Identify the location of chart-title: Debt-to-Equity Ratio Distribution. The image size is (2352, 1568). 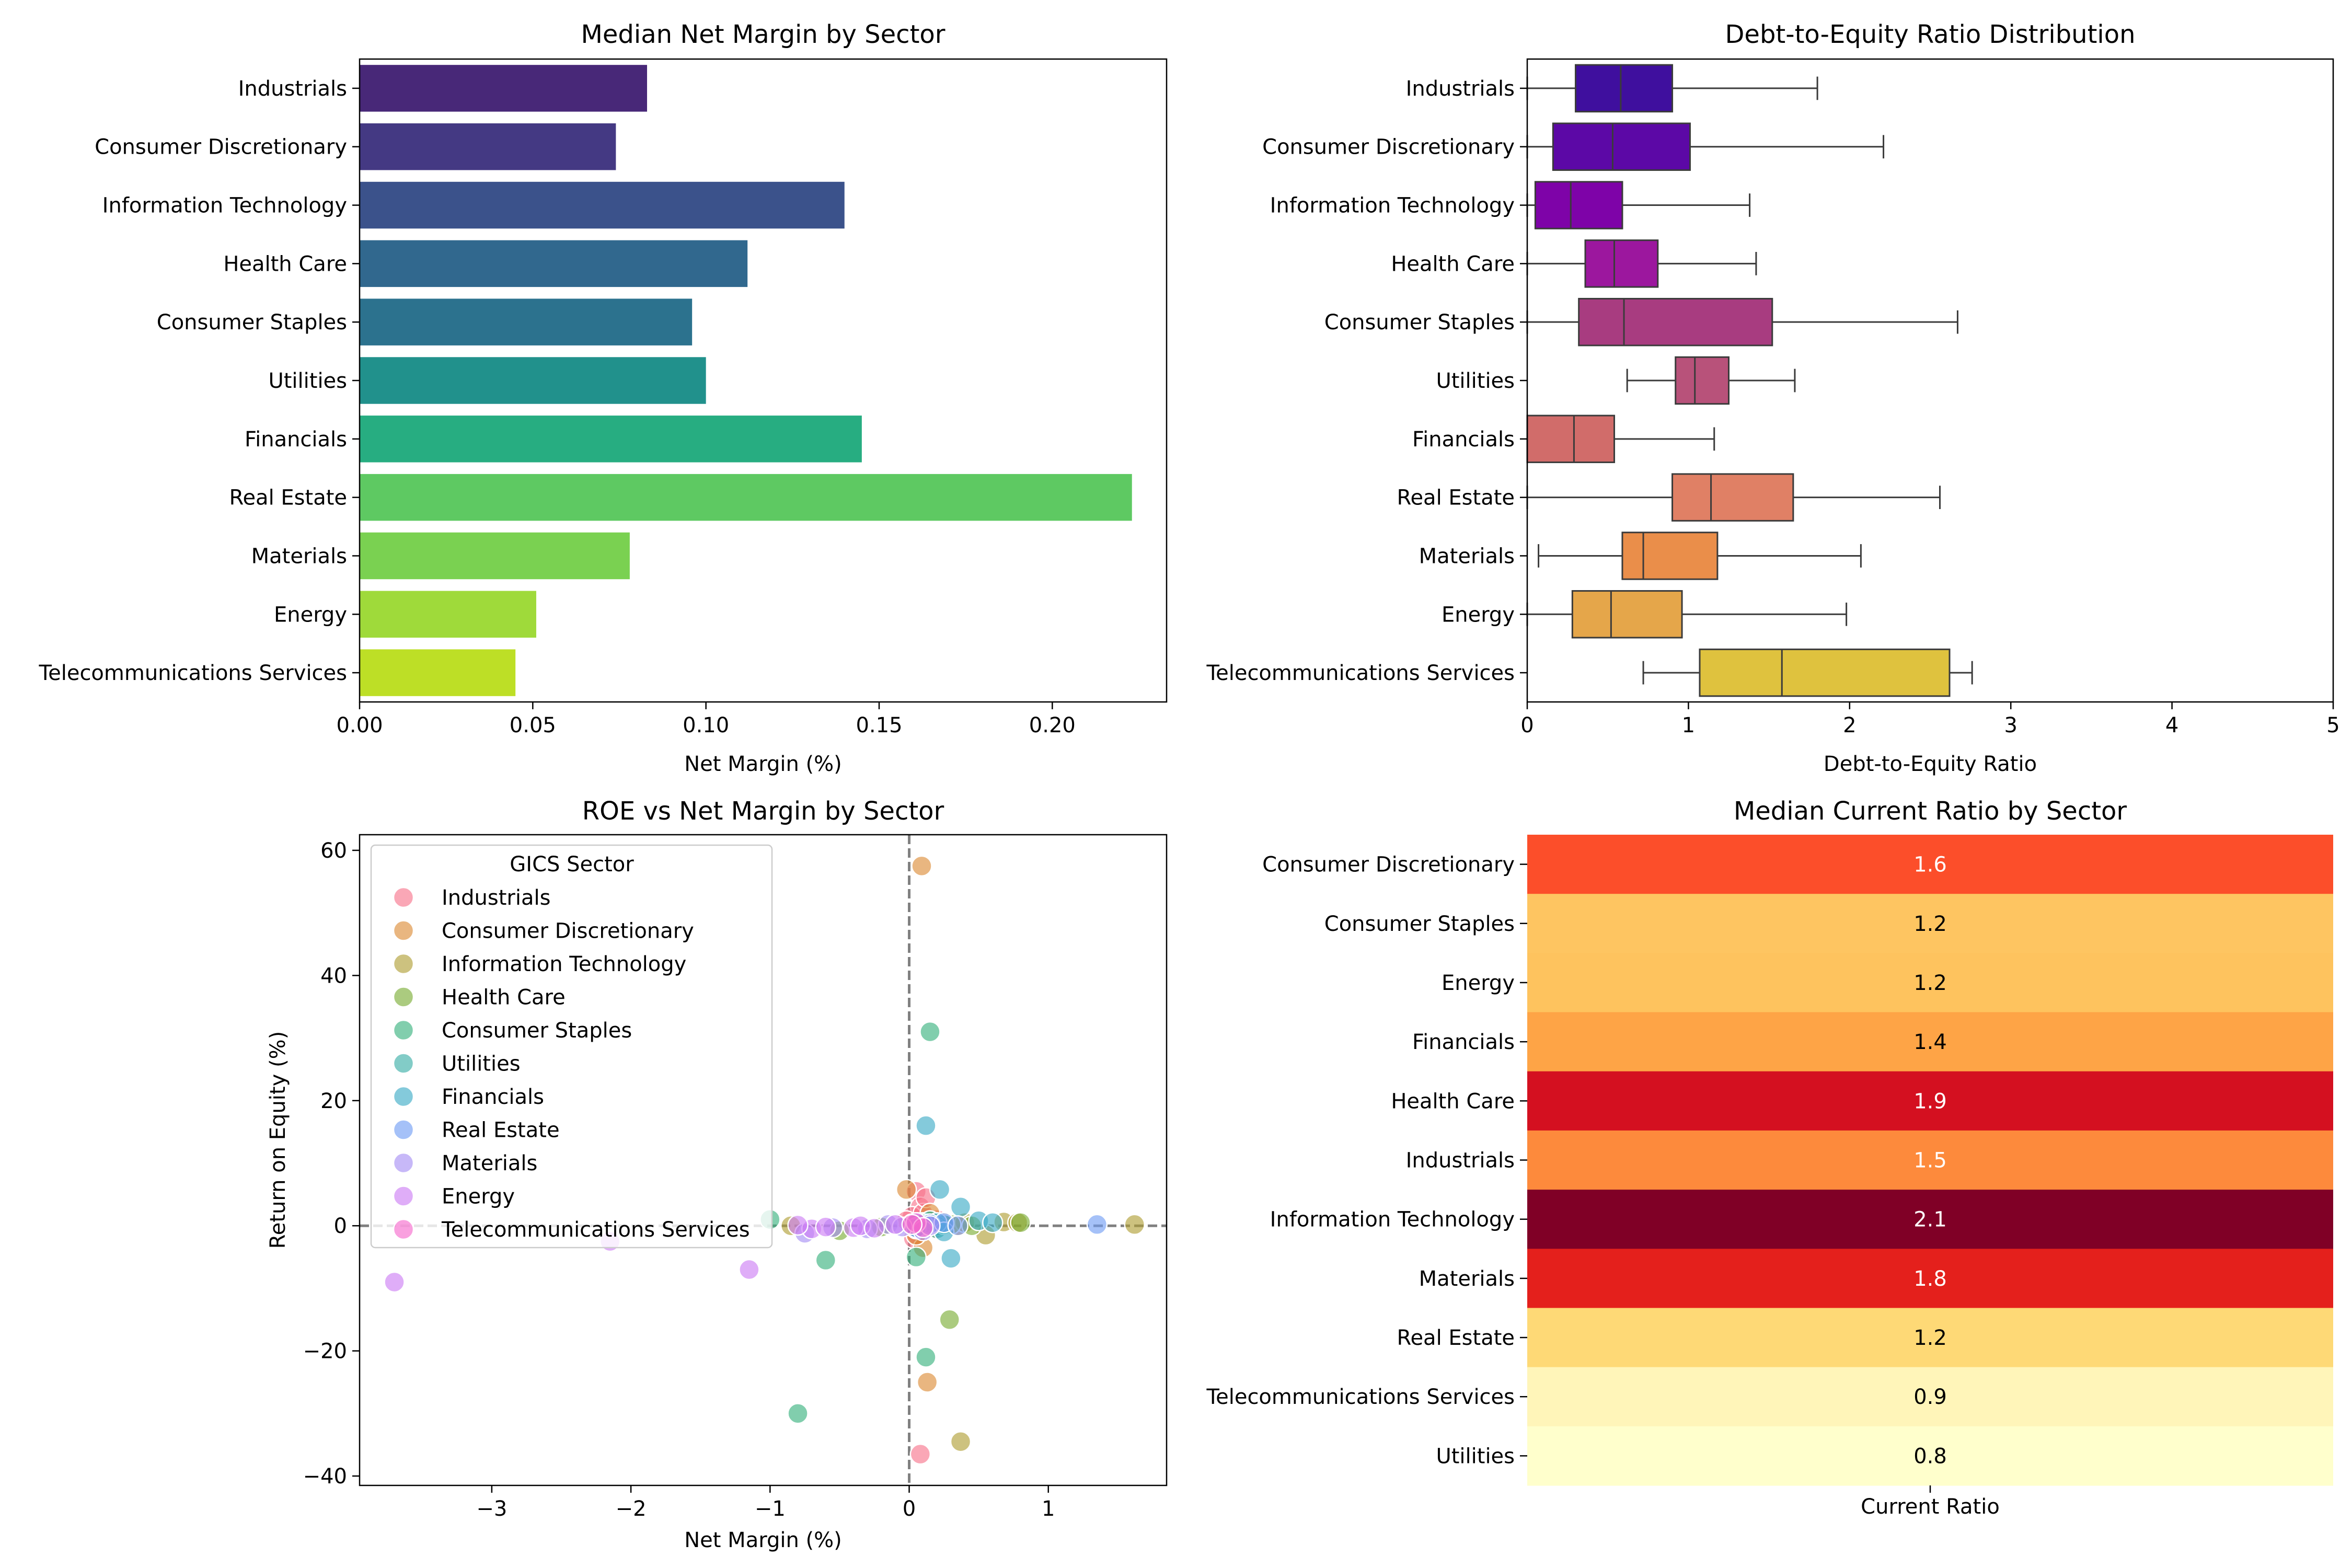
(1930, 34).